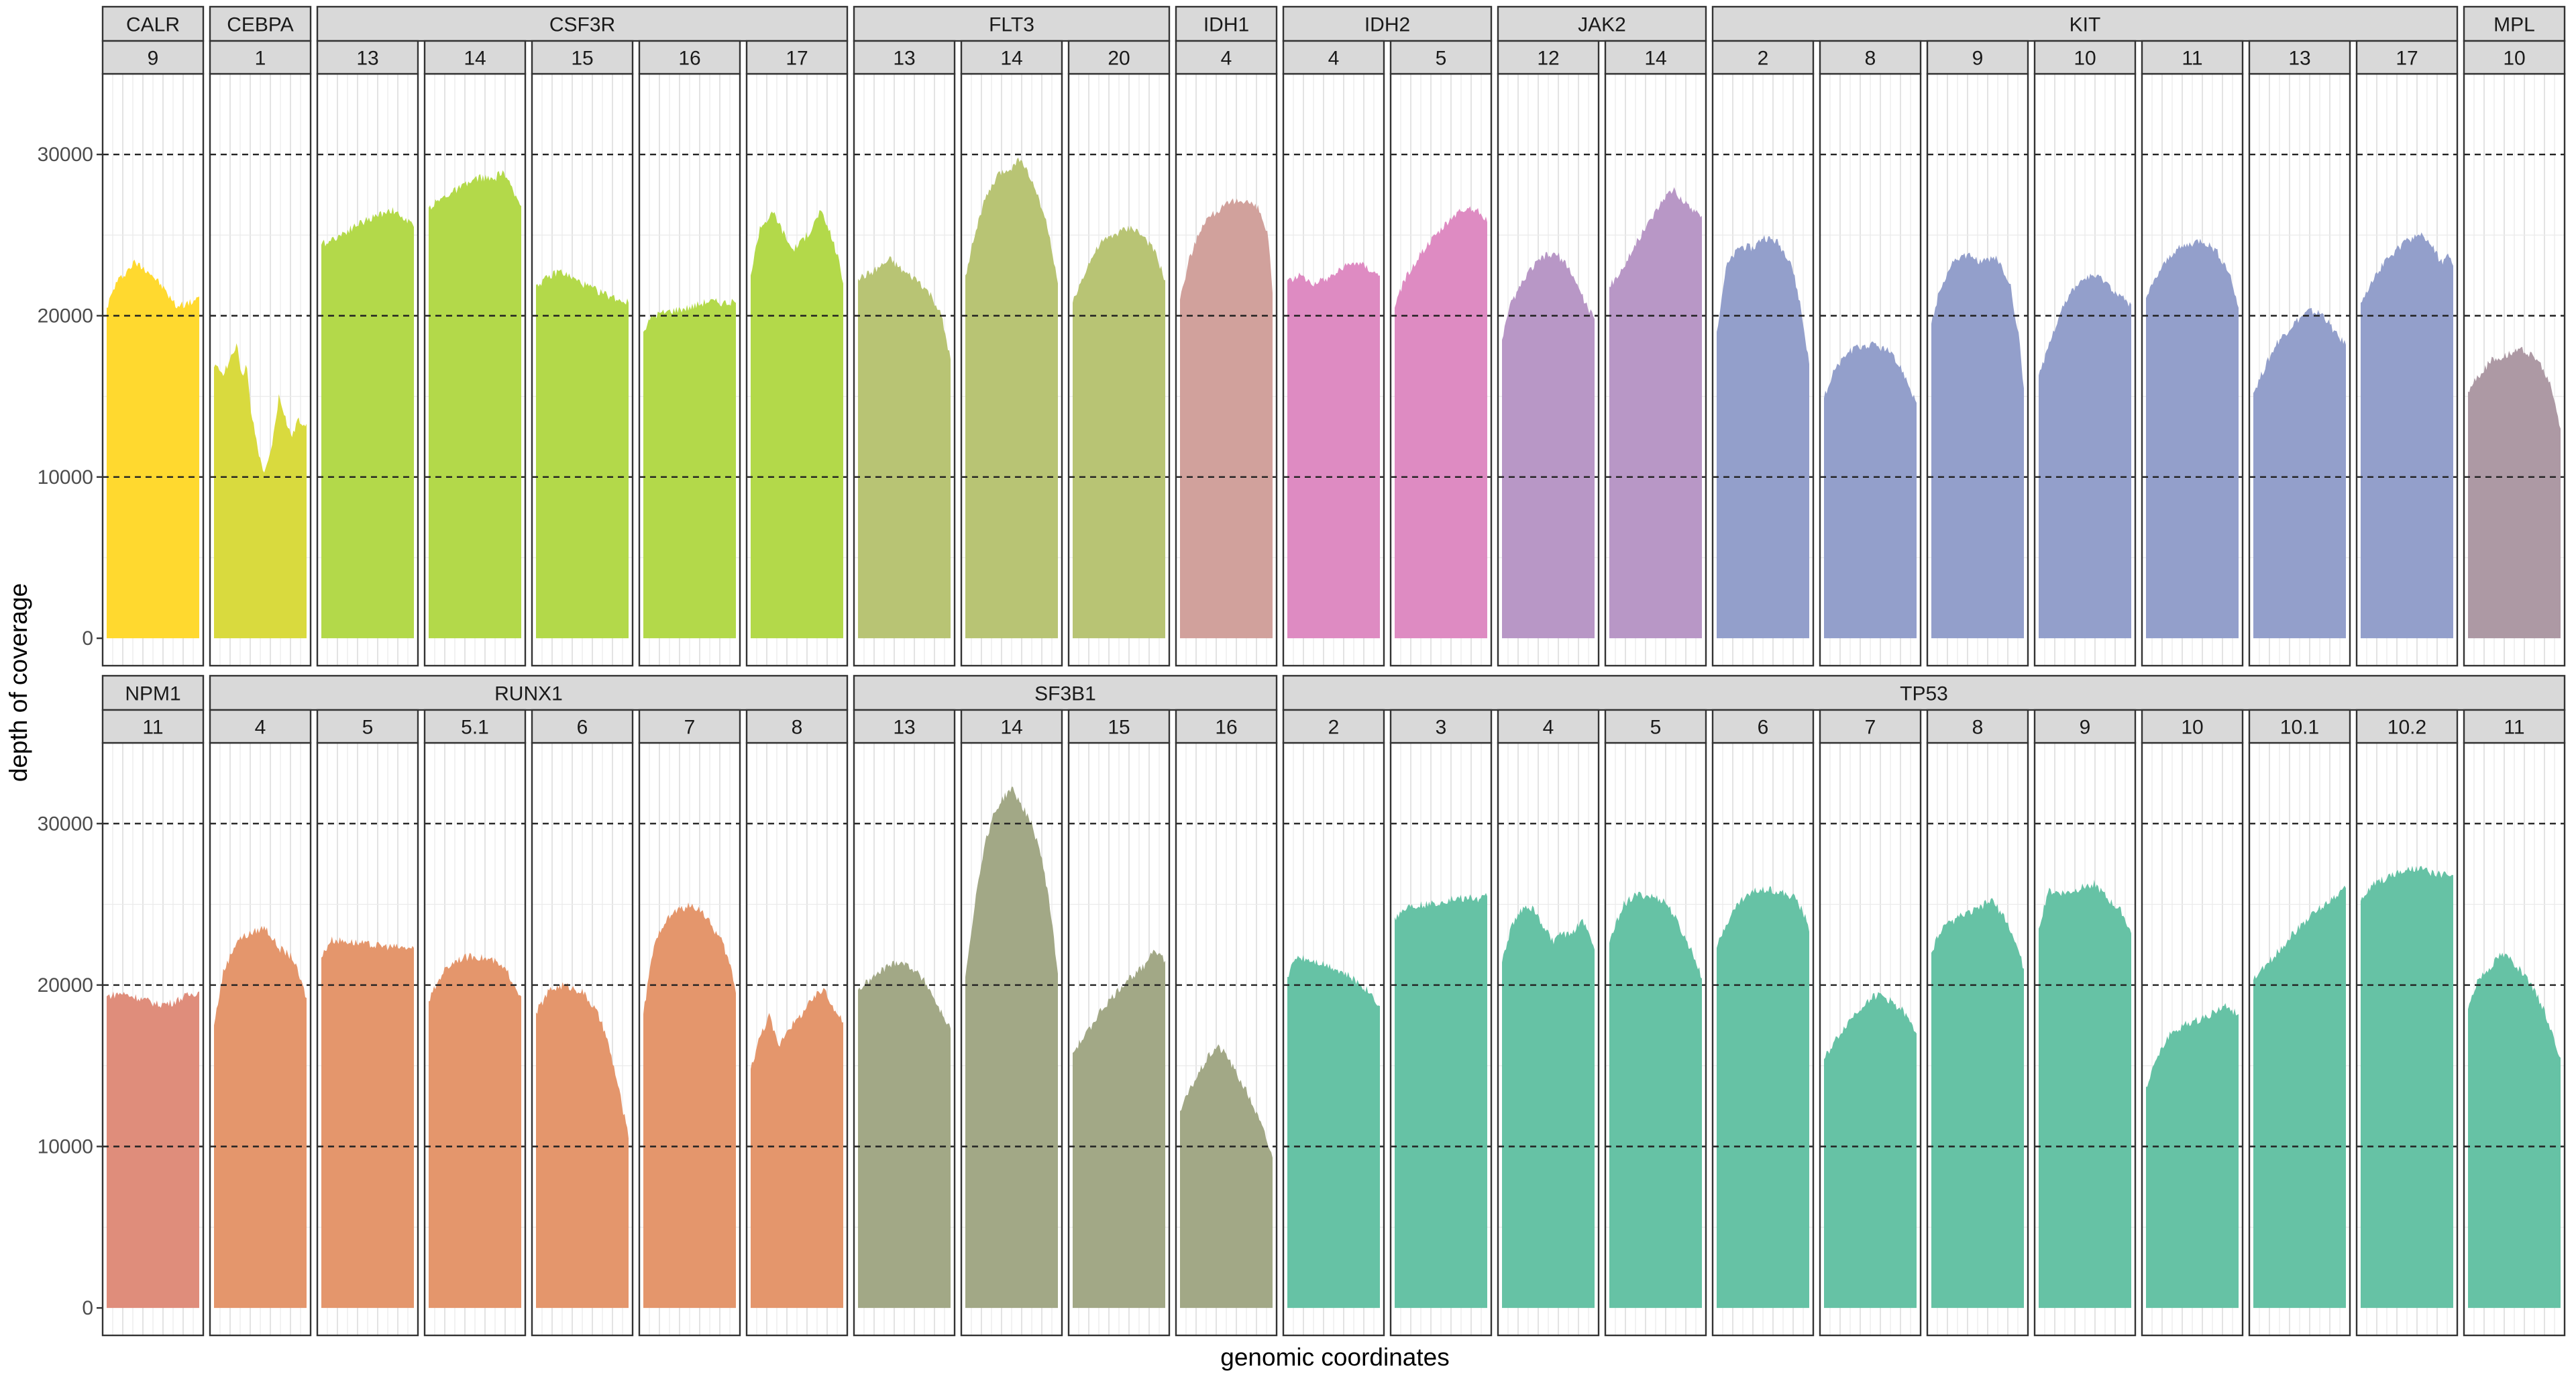 This screenshot has width=2576, height=1379. I want to click on gene-strip-label: CALR, so click(153, 25).